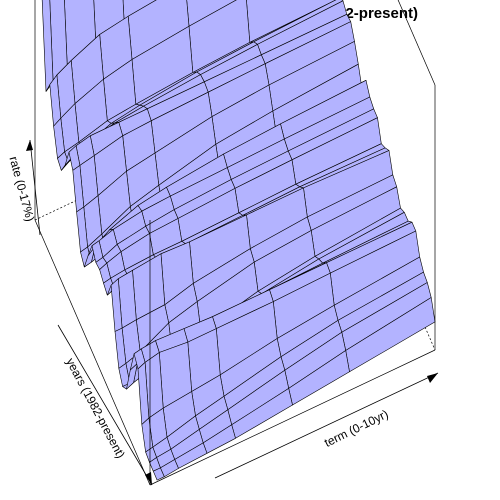  I want to click on box-edge-left-floor, so click(92, 352).